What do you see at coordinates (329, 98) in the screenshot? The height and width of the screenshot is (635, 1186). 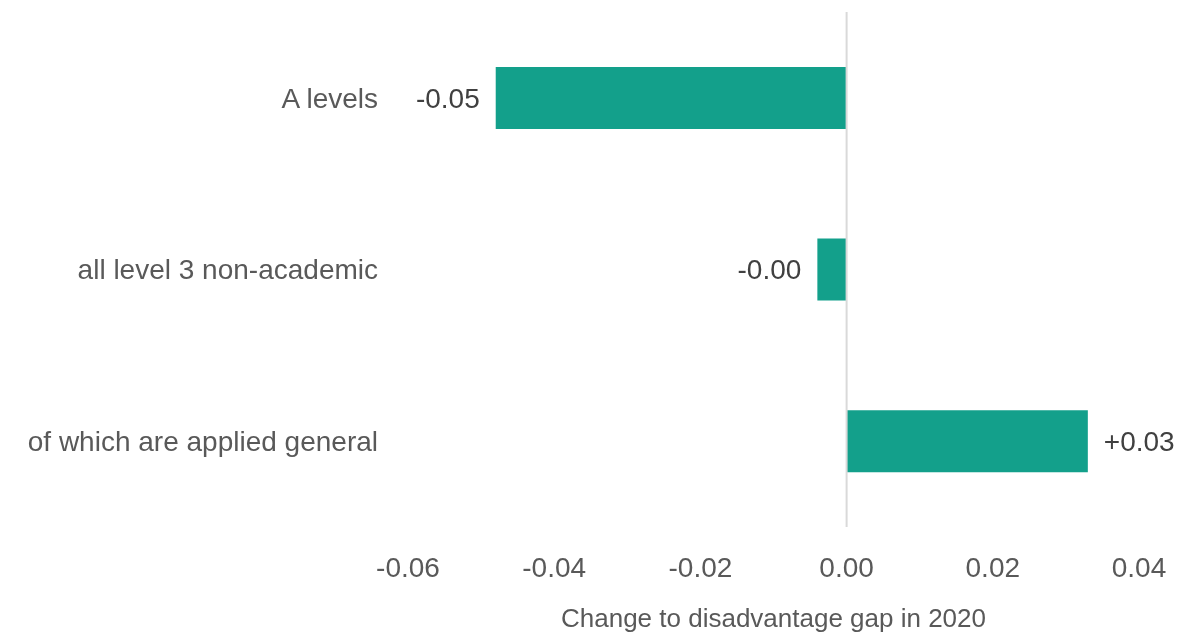 I see `y-tick-label: A levels` at bounding box center [329, 98].